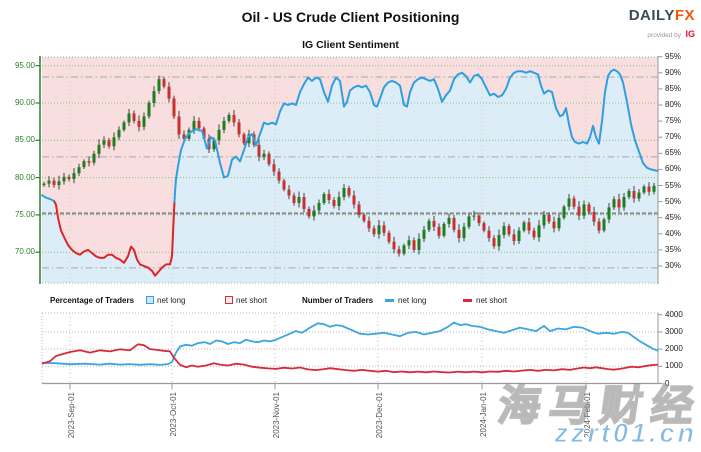 The height and width of the screenshot is (452, 701). Describe the element at coordinates (667, 383) in the screenshot. I see `traders-axis-label: 0` at that location.